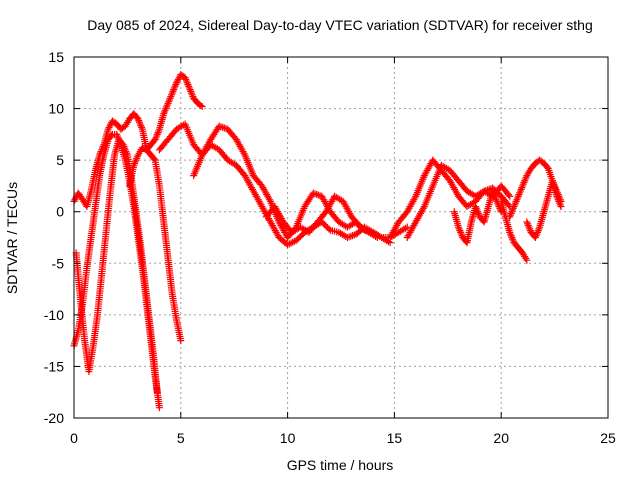 This screenshot has height=485, width=640. What do you see at coordinates (535, 188) in the screenshot?
I see `series-arc-l` at bounding box center [535, 188].